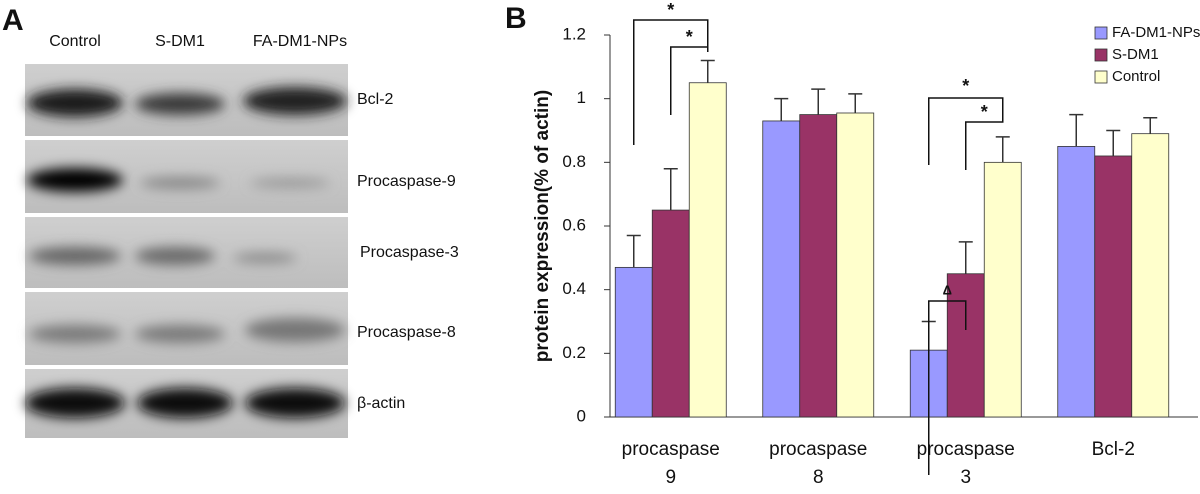  Describe the element at coordinates (375, 99) in the screenshot. I see `protein-label: Bcl-2` at that location.